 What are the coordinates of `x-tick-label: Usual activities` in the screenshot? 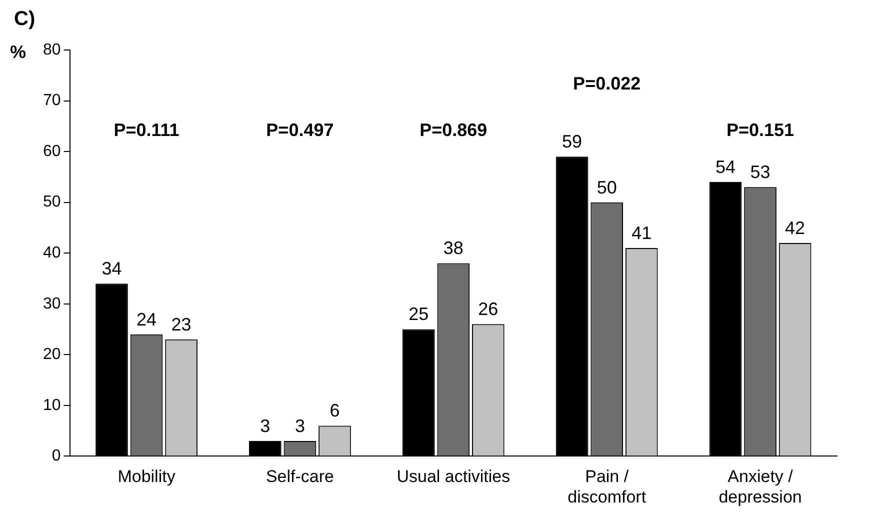 It's located at (453, 476).